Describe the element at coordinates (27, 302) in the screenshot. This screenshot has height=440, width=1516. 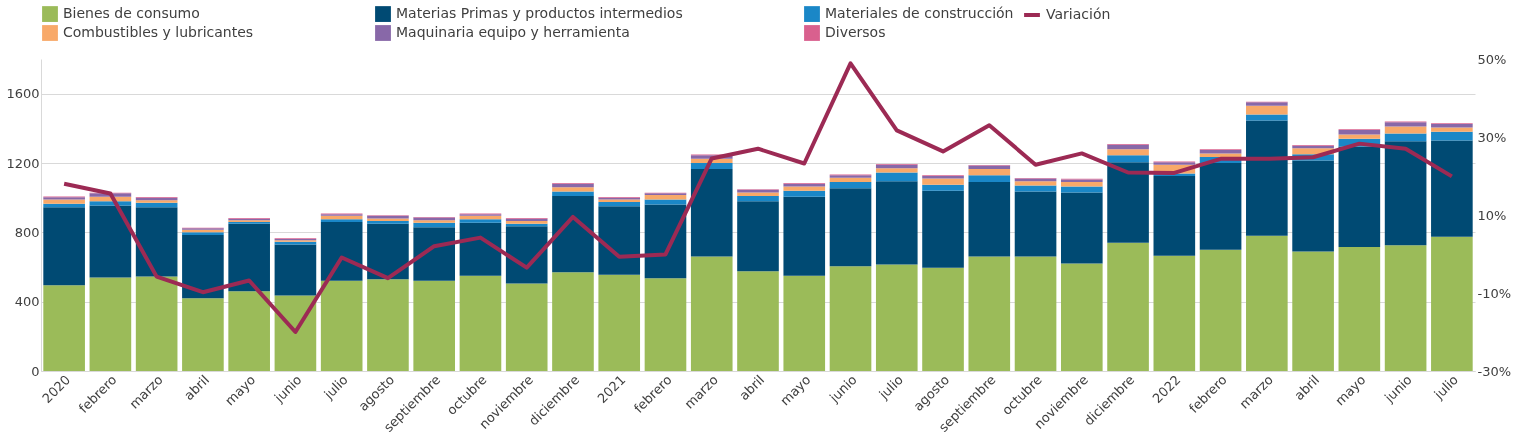
I see `y-tick-label: 400` at that location.